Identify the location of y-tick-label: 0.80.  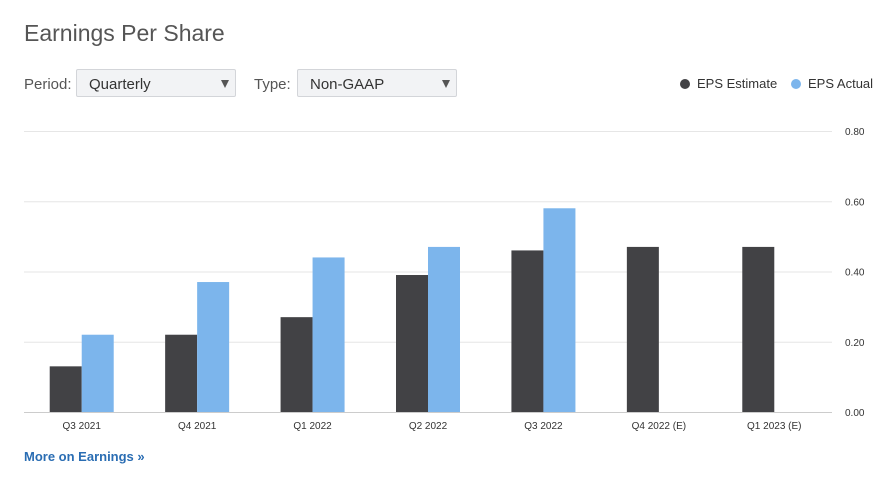
(855, 132).